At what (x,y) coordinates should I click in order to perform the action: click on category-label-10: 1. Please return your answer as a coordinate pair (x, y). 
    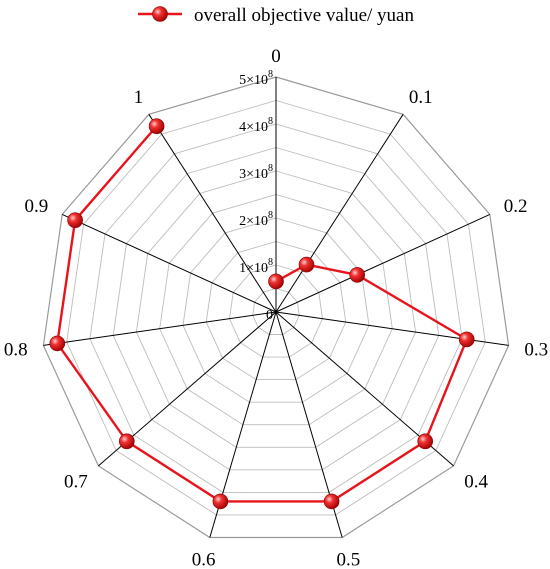
    Looking at the image, I should click on (139, 97).